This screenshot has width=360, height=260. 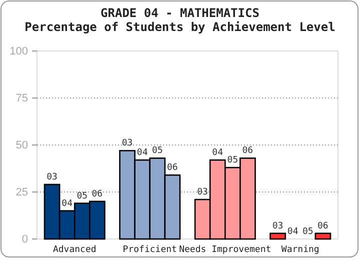 What do you see at coordinates (180, 13) in the screenshot?
I see `chart-title: GRADE 04 - MATHEMATICS` at bounding box center [180, 13].